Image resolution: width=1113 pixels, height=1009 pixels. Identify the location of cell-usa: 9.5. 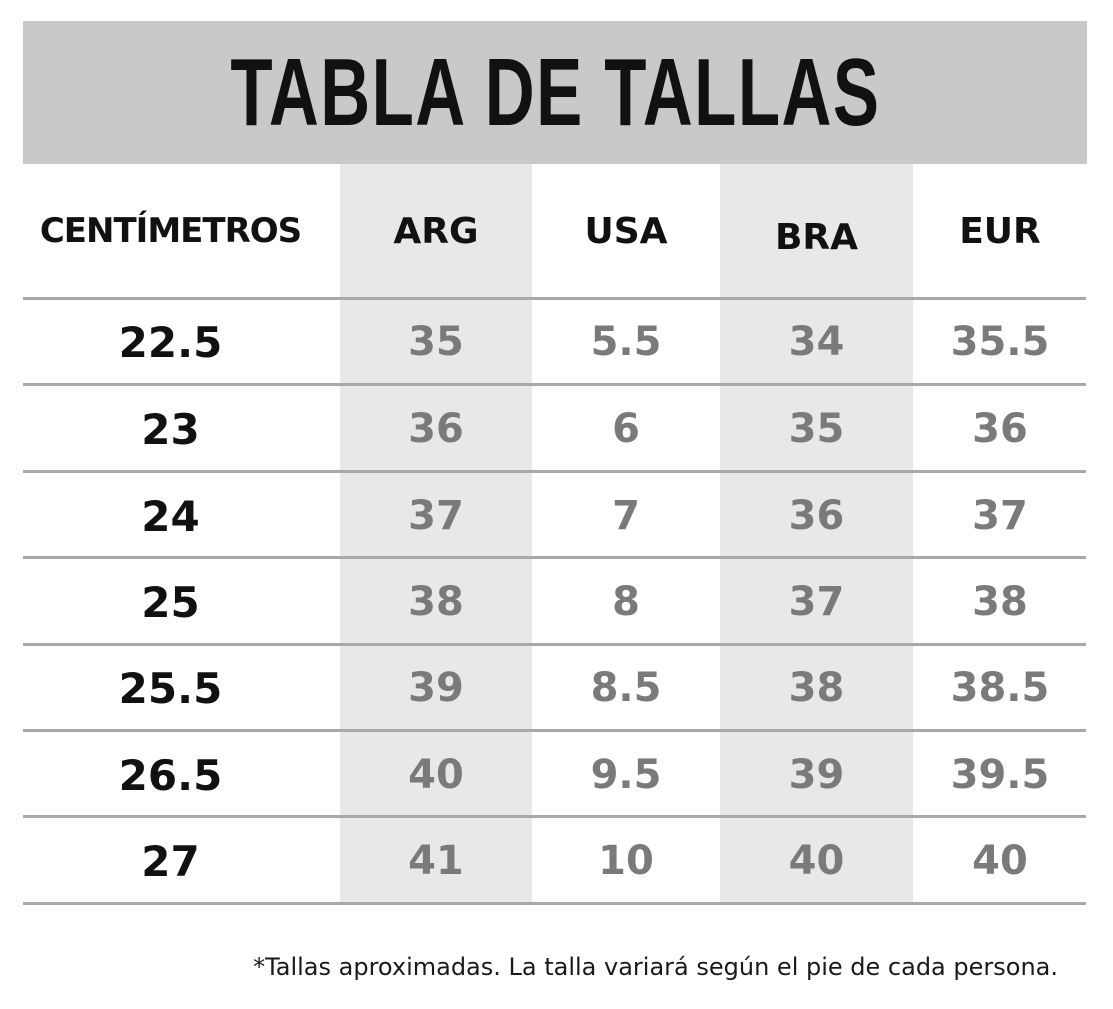
(626, 775).